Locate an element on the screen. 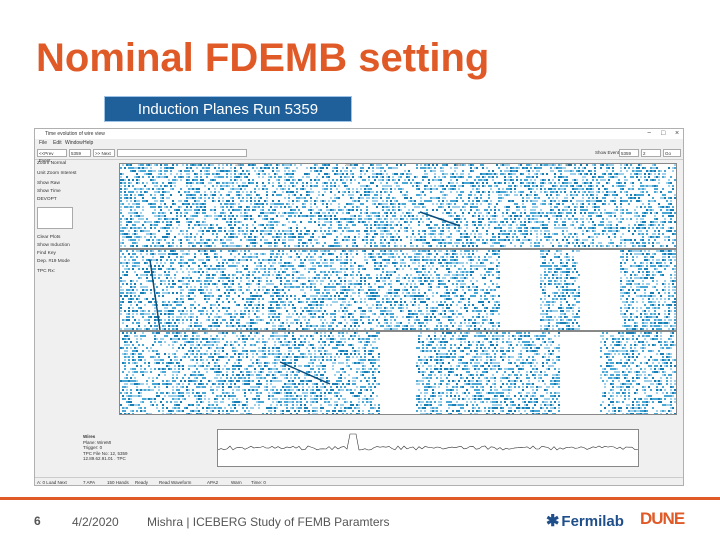 This screenshot has height=540, width=720. menu-help: Help is located at coordinates (88, 143).